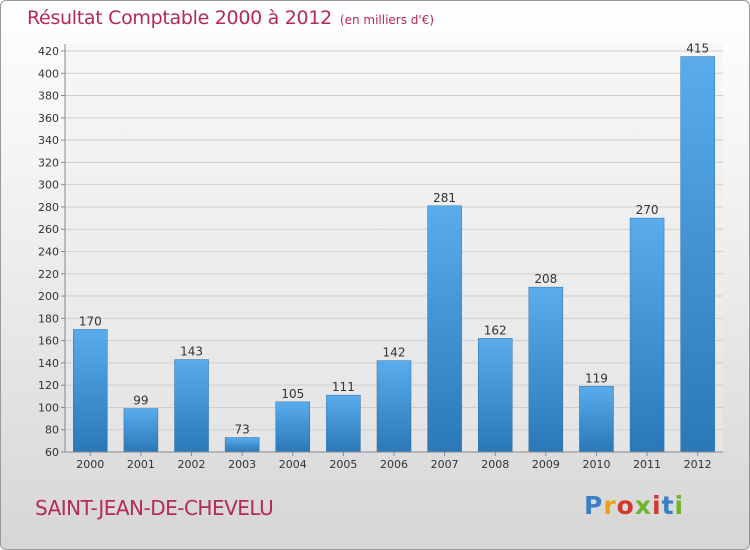 This screenshot has width=750, height=550. I want to click on bar-value-label: 73, so click(242, 430).